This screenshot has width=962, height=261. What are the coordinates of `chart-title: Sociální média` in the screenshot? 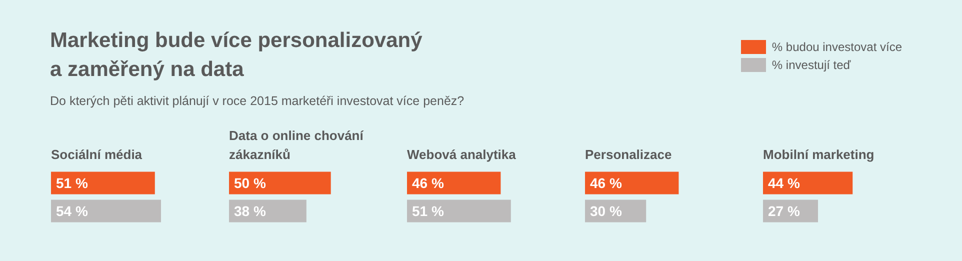 It's located at (96, 155).